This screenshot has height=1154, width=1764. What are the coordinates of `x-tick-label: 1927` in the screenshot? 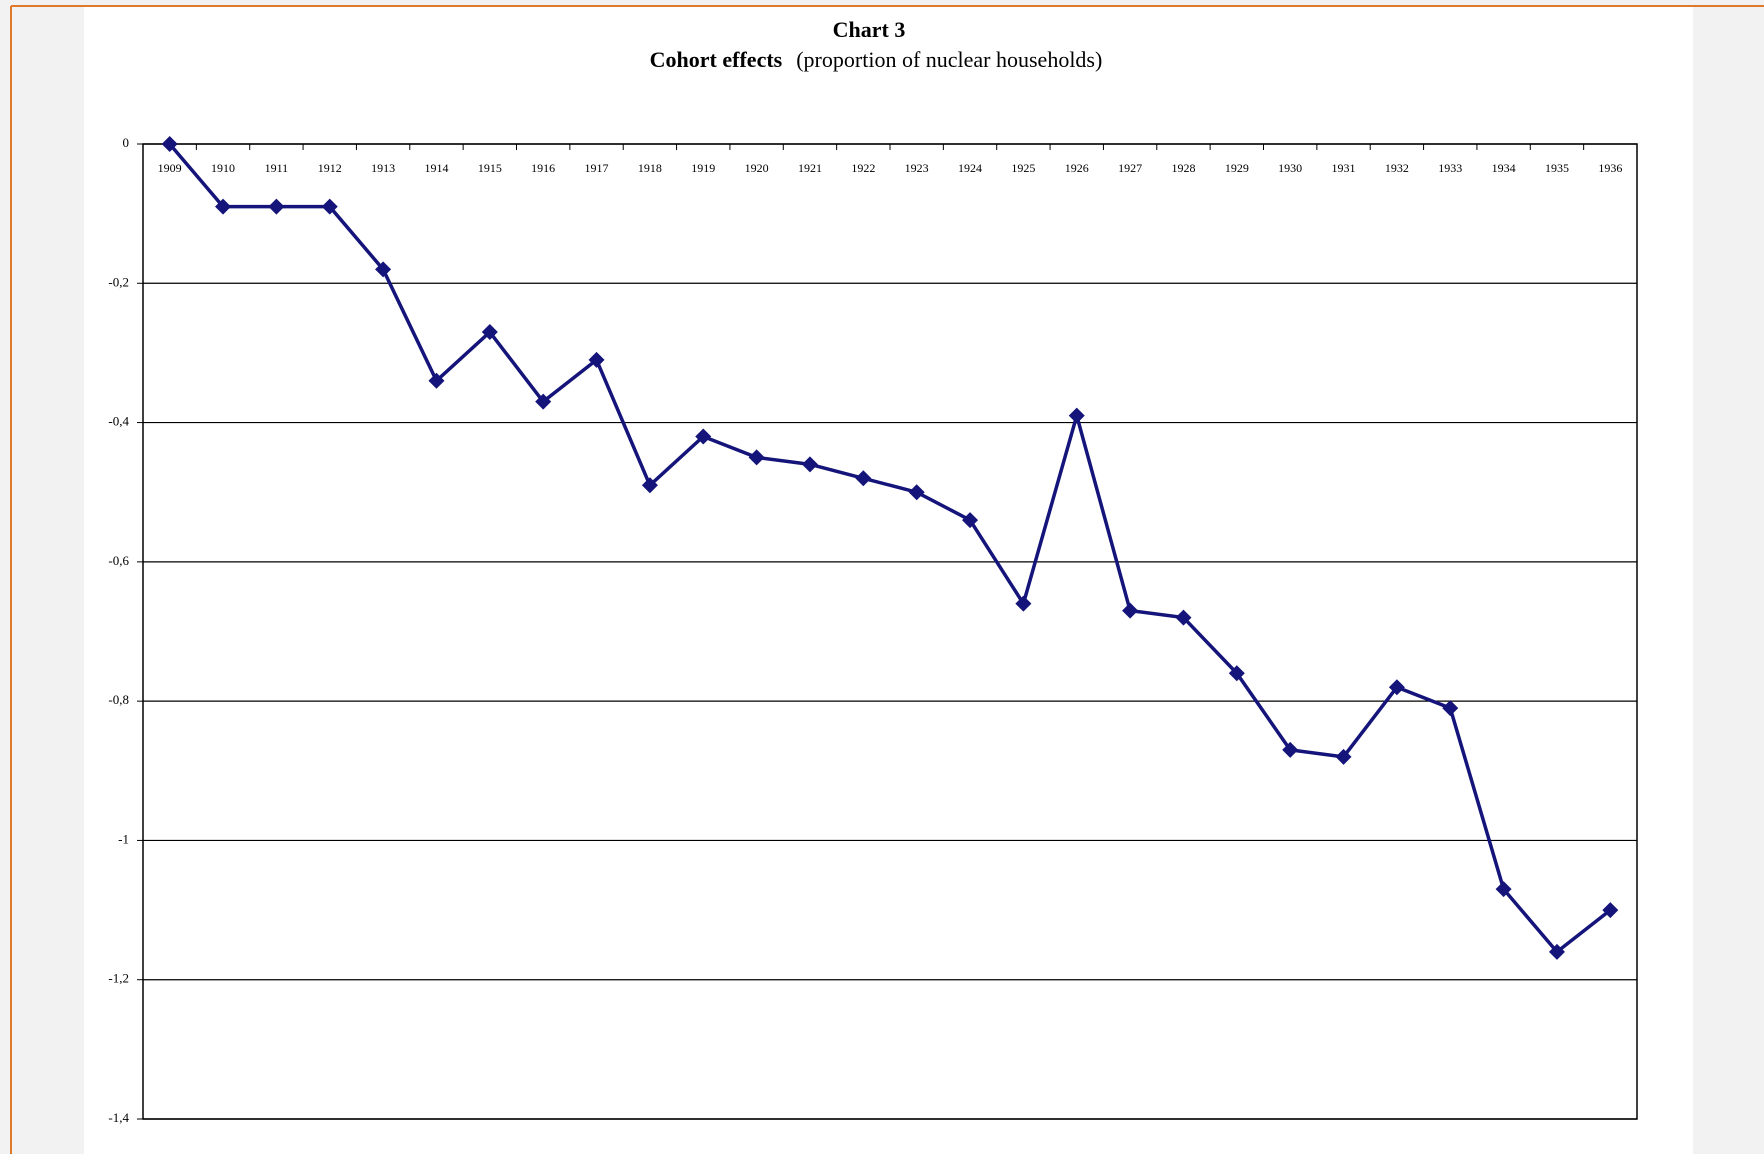 It's located at (1130, 168).